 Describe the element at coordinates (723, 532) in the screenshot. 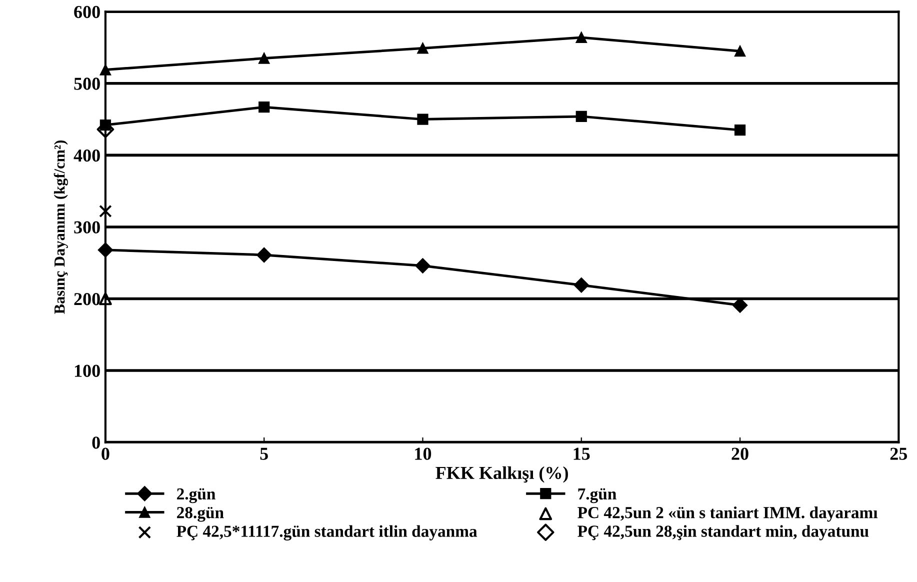

I see `legend-label: PÇ 42,5un 28,şin standart min, dayatunu` at that location.